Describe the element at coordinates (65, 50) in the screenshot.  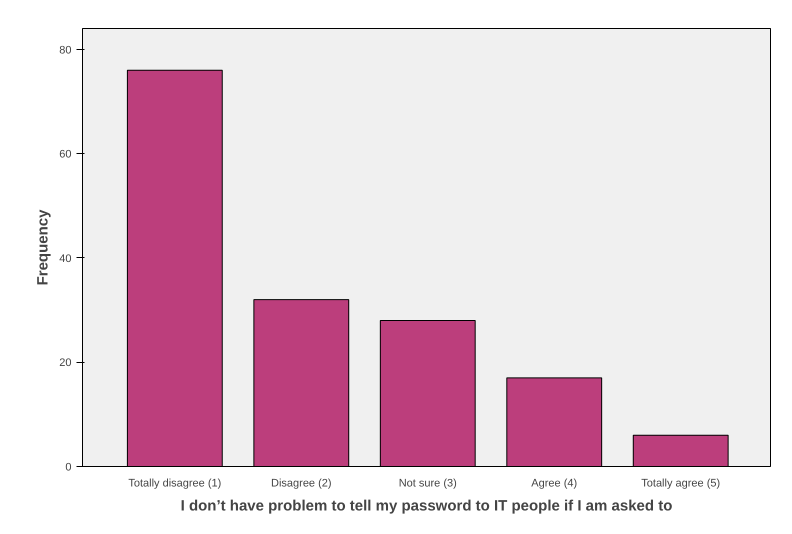
I see `y-tick-label: 80` at that location.